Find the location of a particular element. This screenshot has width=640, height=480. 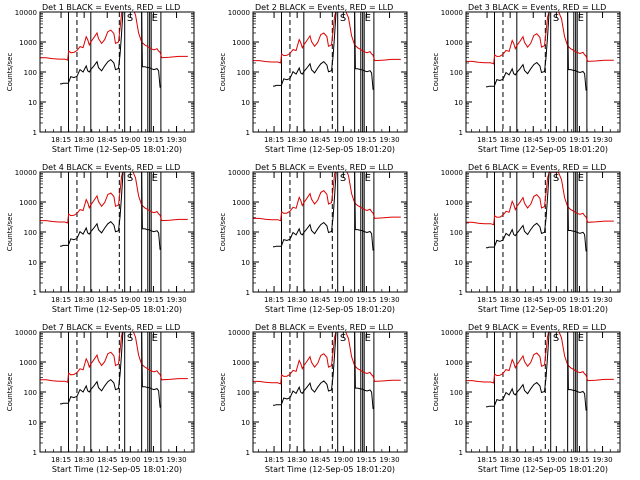

panel-title: Det 6 BLACK = Events, RED = LLD is located at coordinates (537, 167).